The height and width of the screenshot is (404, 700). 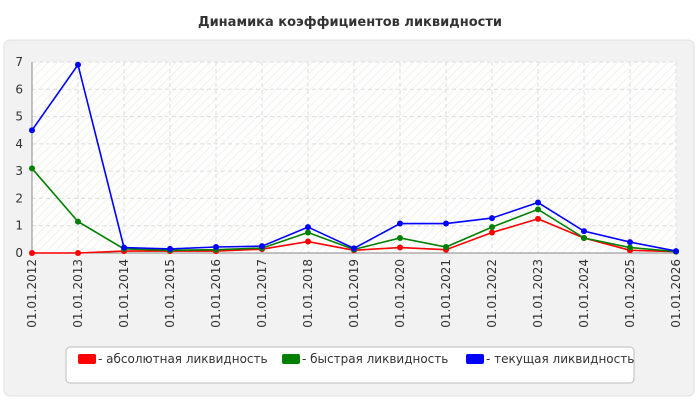 What do you see at coordinates (400, 293) in the screenshot?
I see `x-tick-label: 01.01.2020` at bounding box center [400, 293].